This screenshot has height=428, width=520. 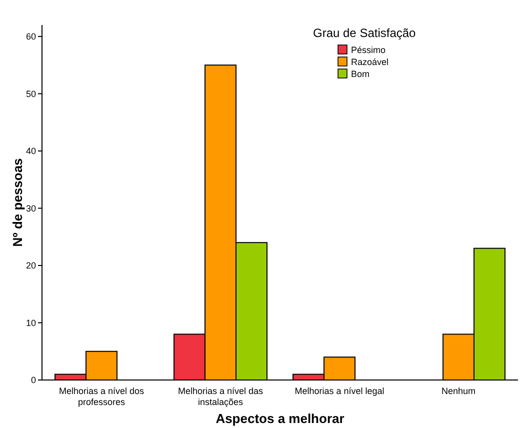 What do you see at coordinates (280, 418) in the screenshot?
I see `x-axis-title: Aspectos a melhorar` at bounding box center [280, 418].